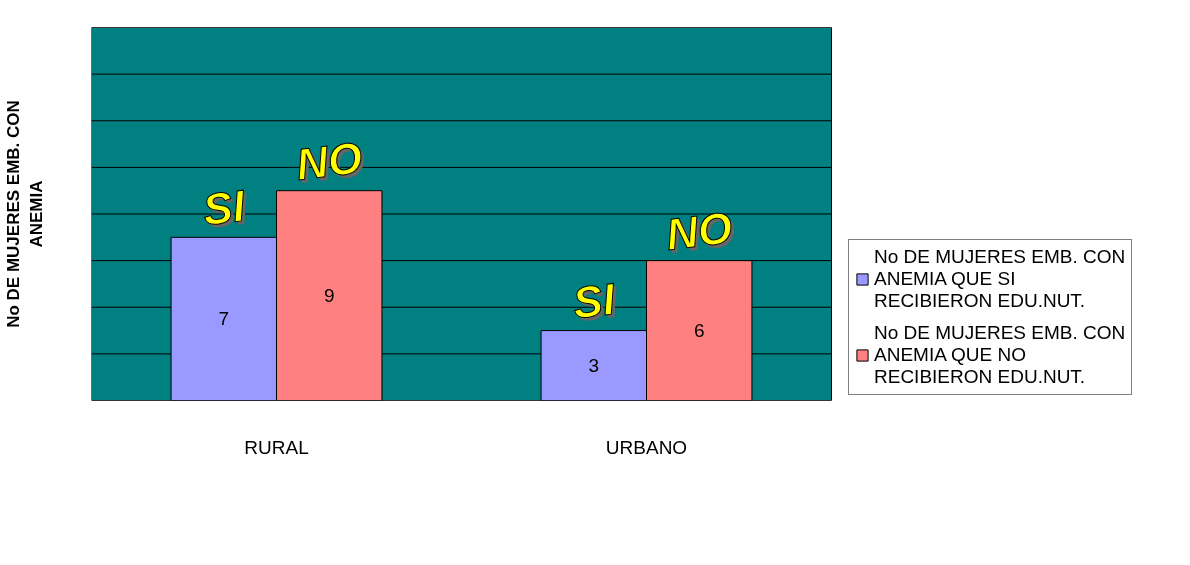 The image size is (1190, 565). I want to click on data-label: 7, so click(224, 319).